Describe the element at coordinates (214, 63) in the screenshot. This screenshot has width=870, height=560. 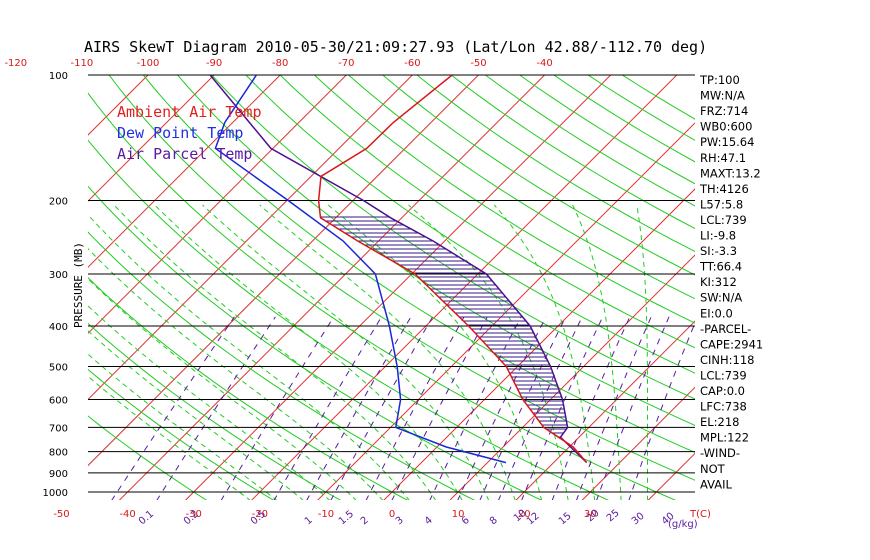
I see `top-temp-tick-label: -90` at that location.